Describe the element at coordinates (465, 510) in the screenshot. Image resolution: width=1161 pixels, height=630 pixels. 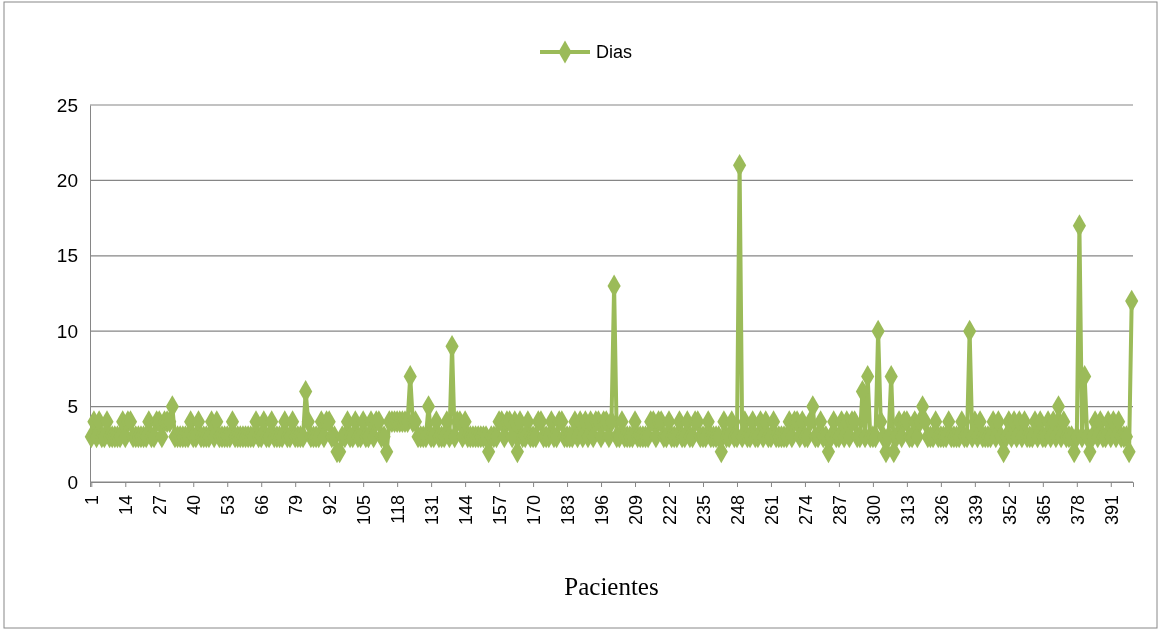
I see `x-tick-label: 144` at that location.